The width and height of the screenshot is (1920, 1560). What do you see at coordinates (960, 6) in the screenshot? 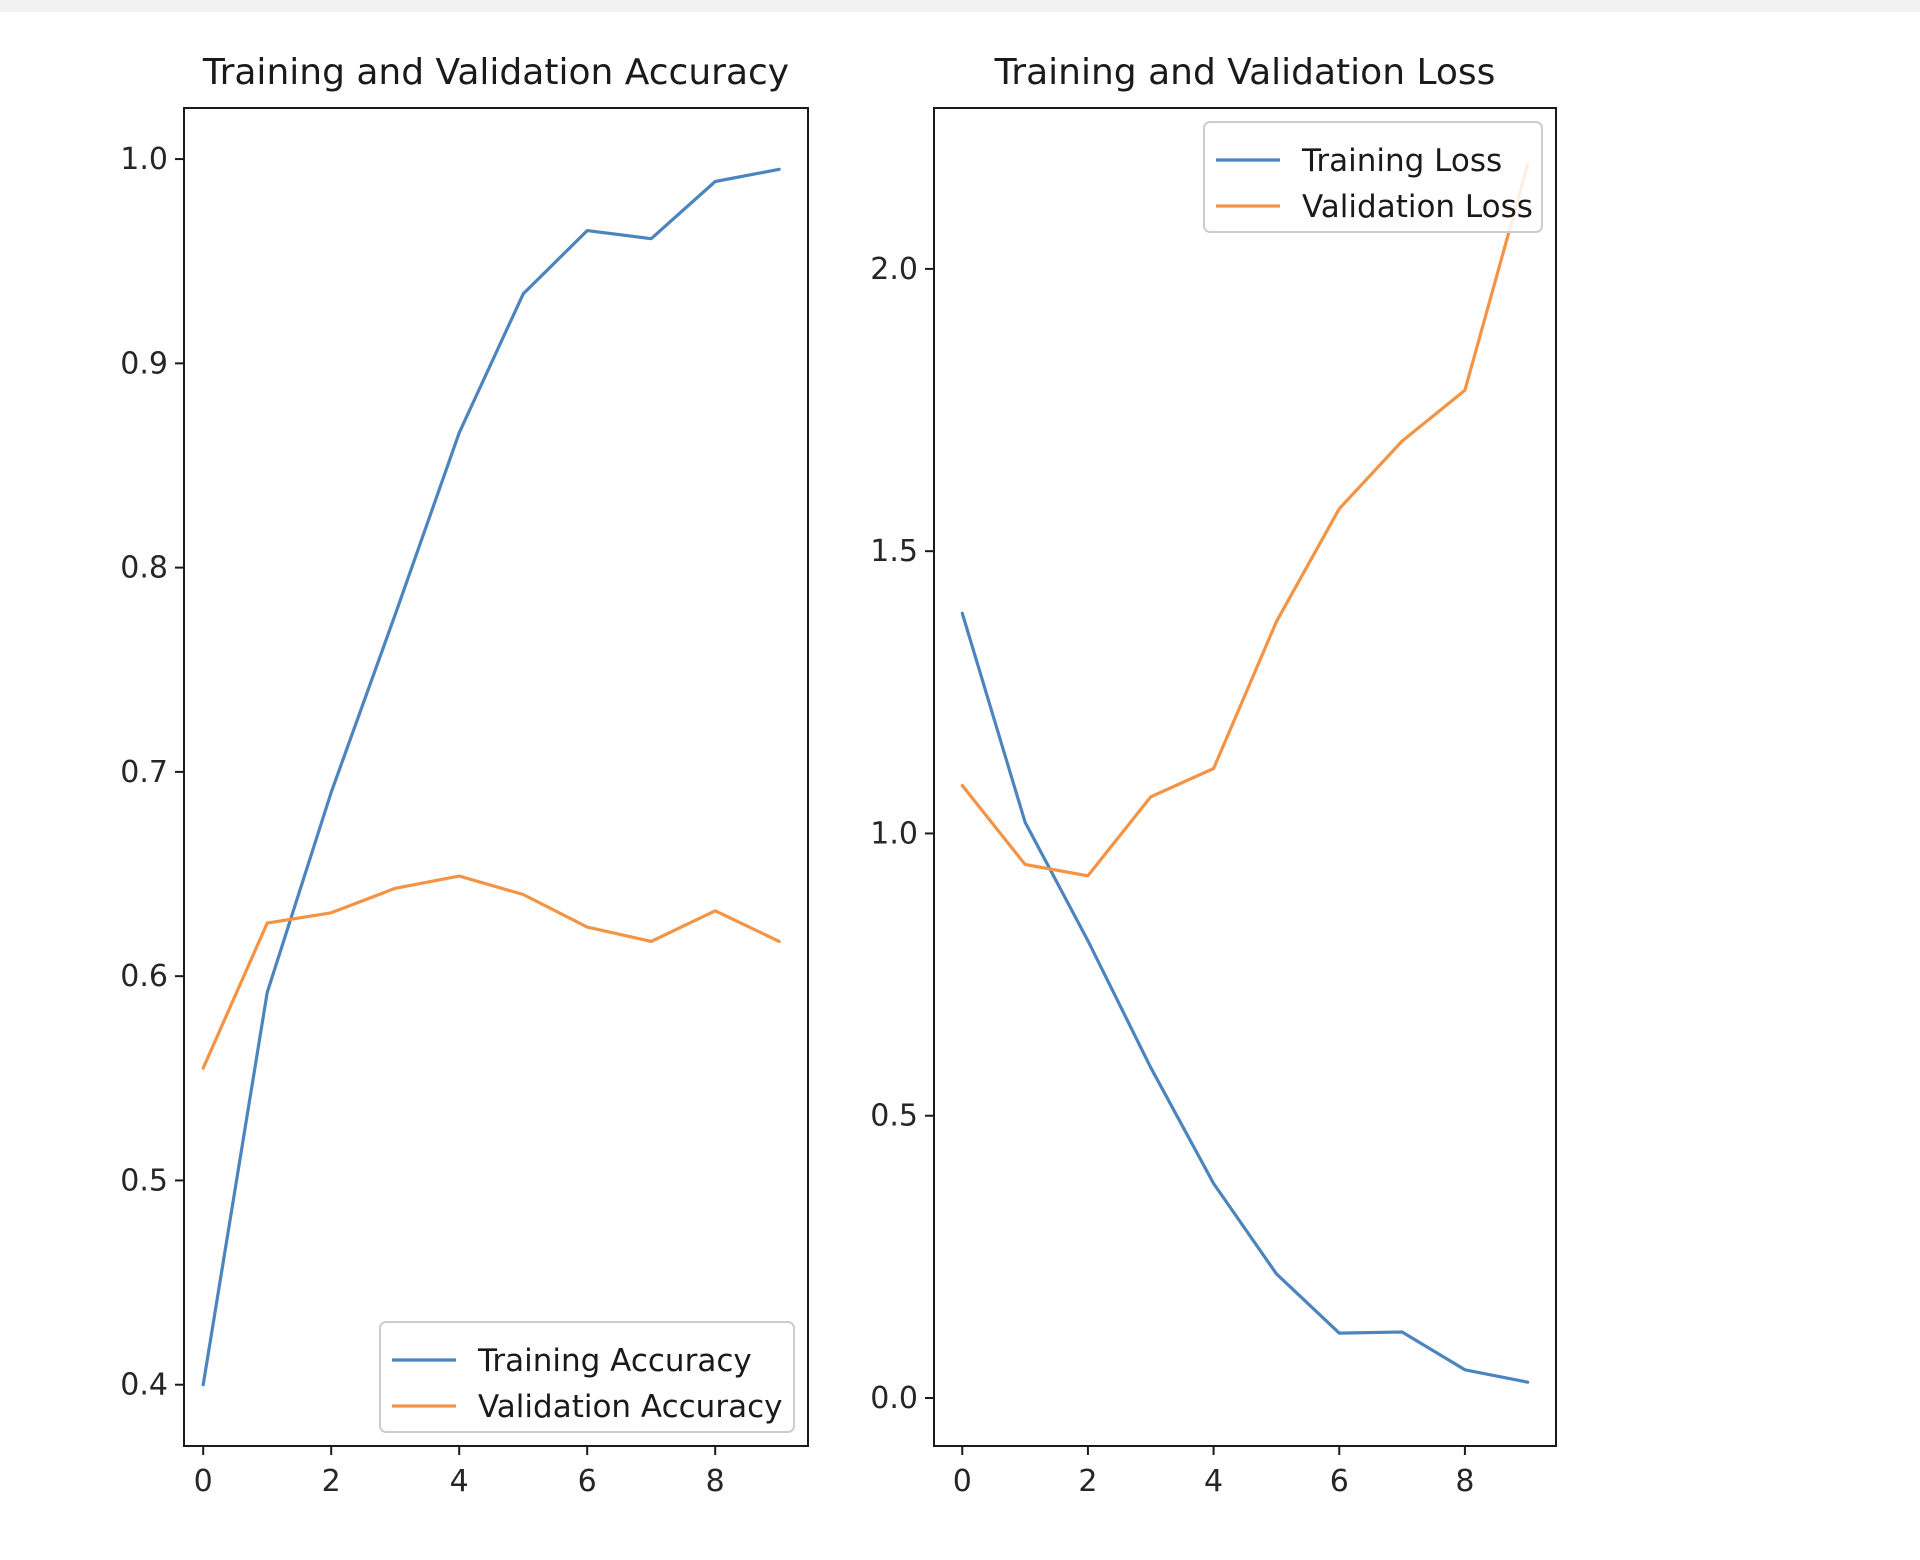
I see `top-strip` at bounding box center [960, 6].